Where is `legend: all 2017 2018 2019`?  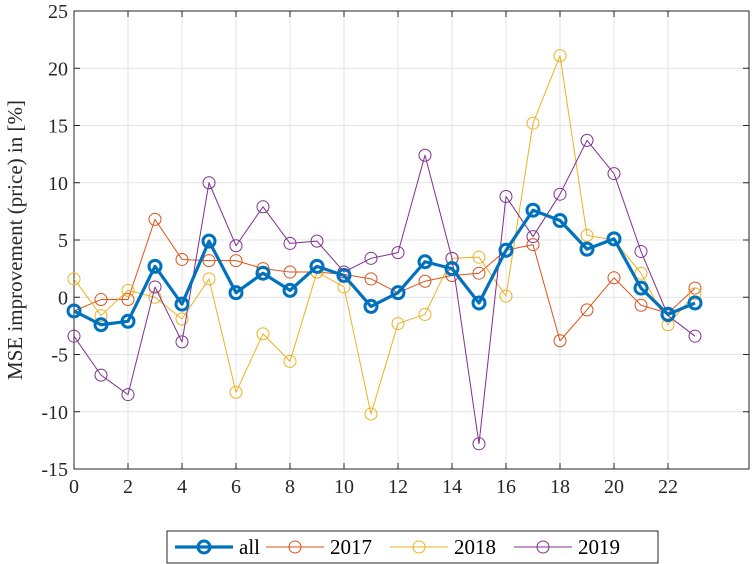
legend: all 2017 2018 2019 is located at coordinates (412, 547).